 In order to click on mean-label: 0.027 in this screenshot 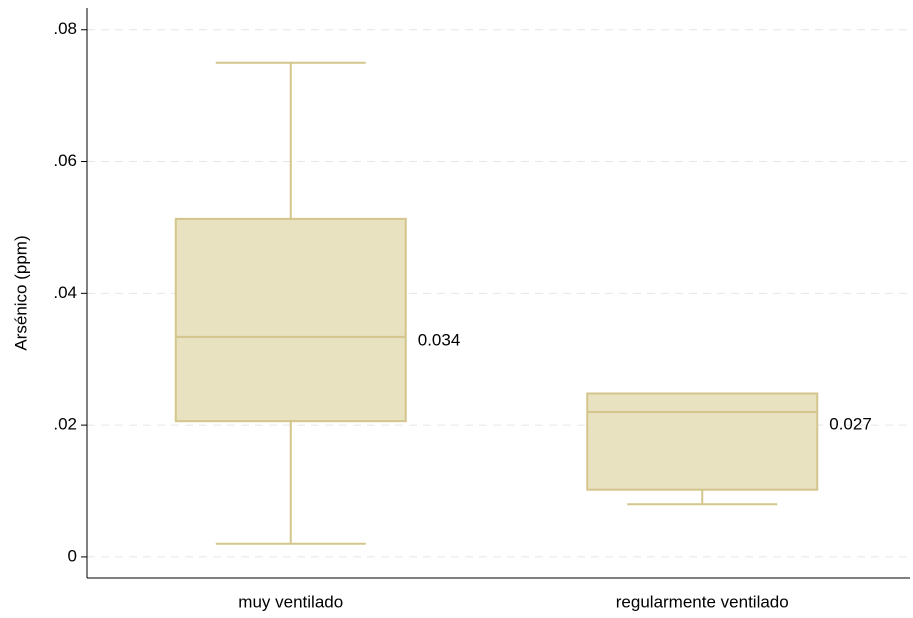, I will do `click(850, 423)`.